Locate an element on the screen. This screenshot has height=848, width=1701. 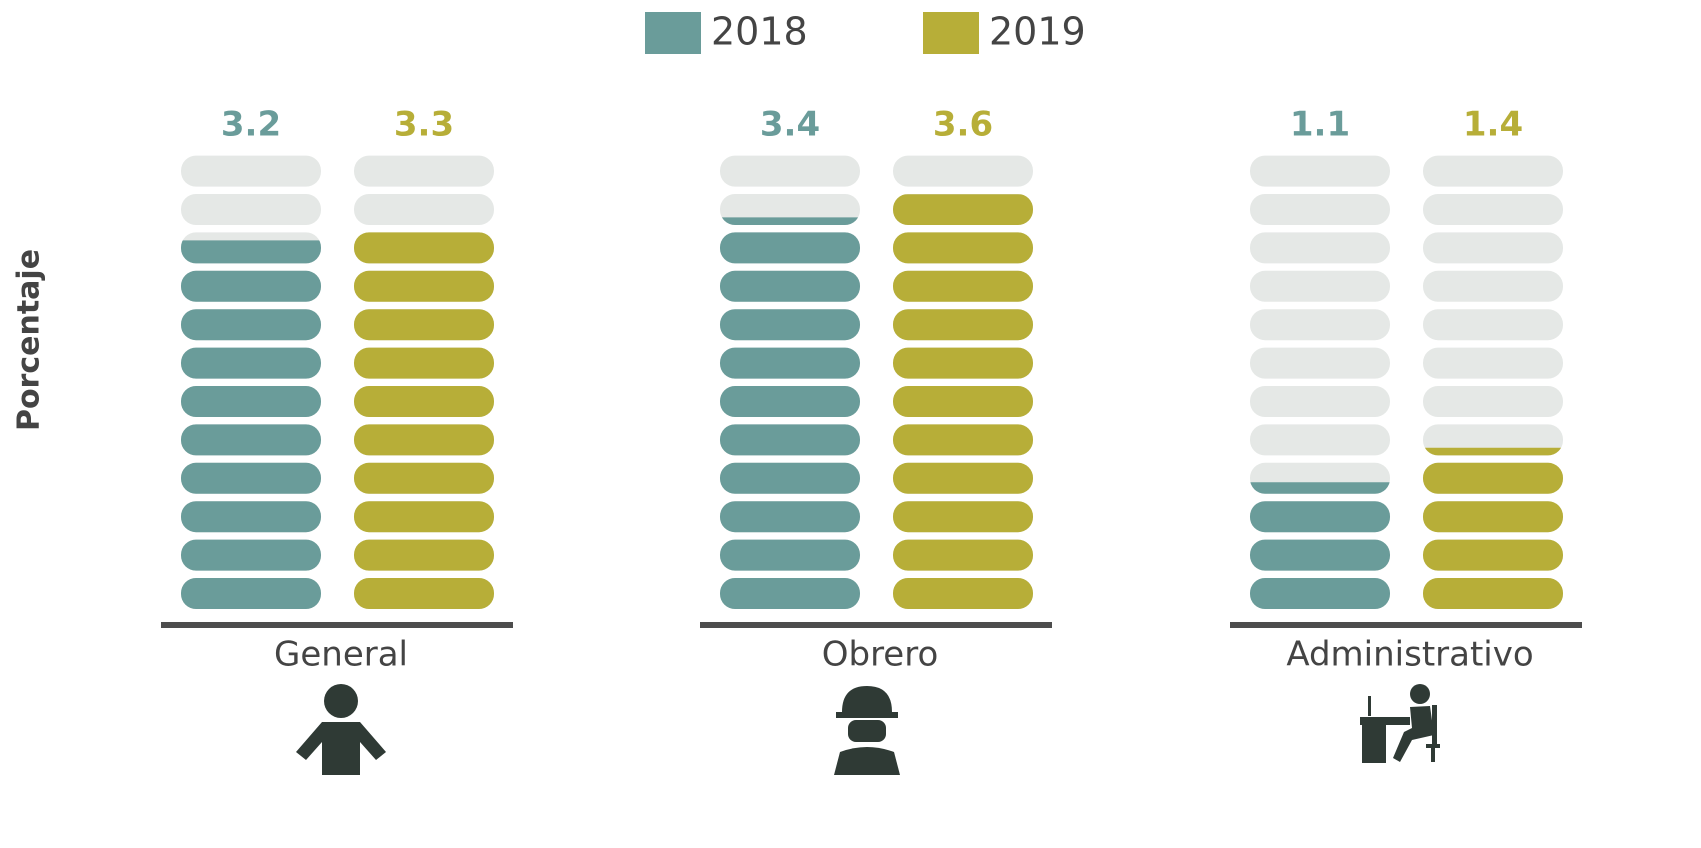
x-tick-label: Administrativo is located at coordinates (1409, 655).